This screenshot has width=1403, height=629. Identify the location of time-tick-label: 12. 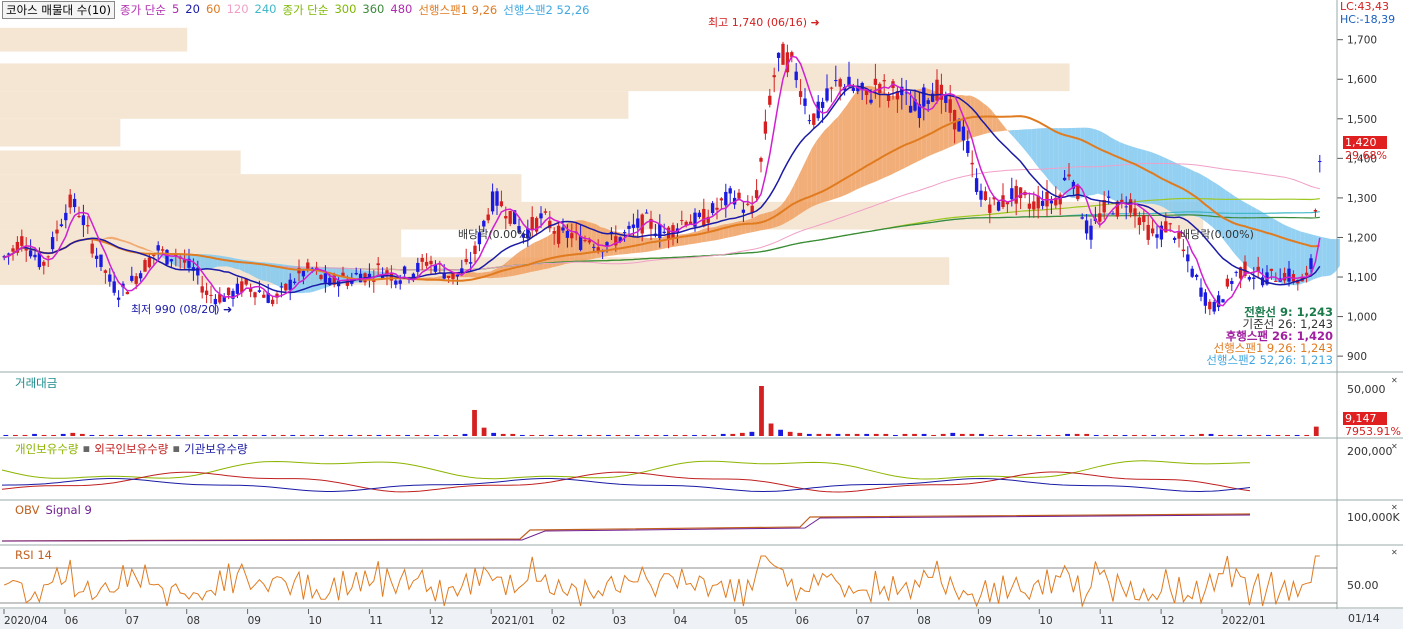
(436, 621).